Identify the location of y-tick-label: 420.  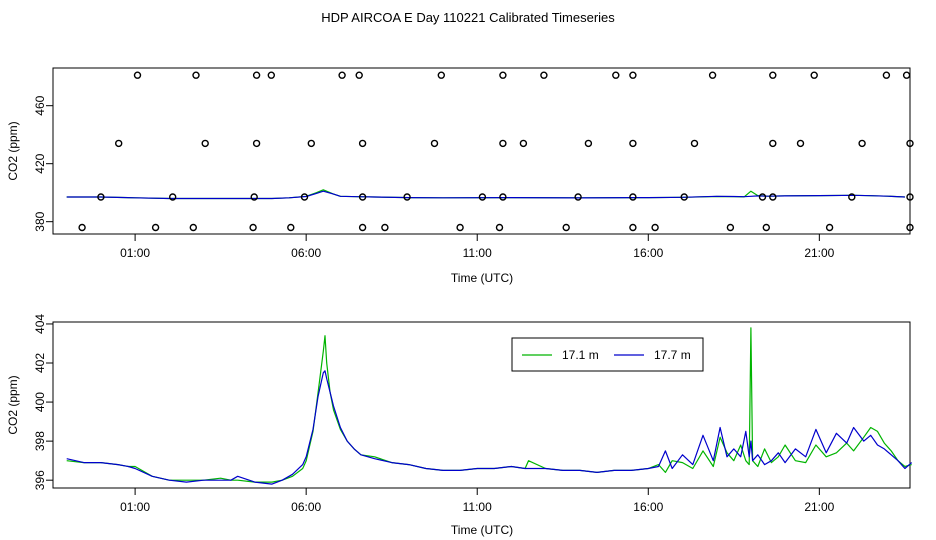
(40, 163).